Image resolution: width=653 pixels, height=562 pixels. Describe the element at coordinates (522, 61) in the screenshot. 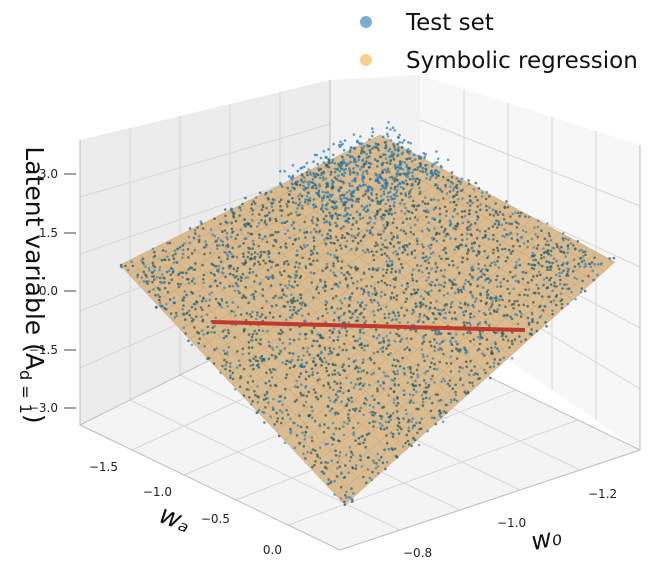

I see `legend-label-symbolic-regression: Symbolic regression` at that location.